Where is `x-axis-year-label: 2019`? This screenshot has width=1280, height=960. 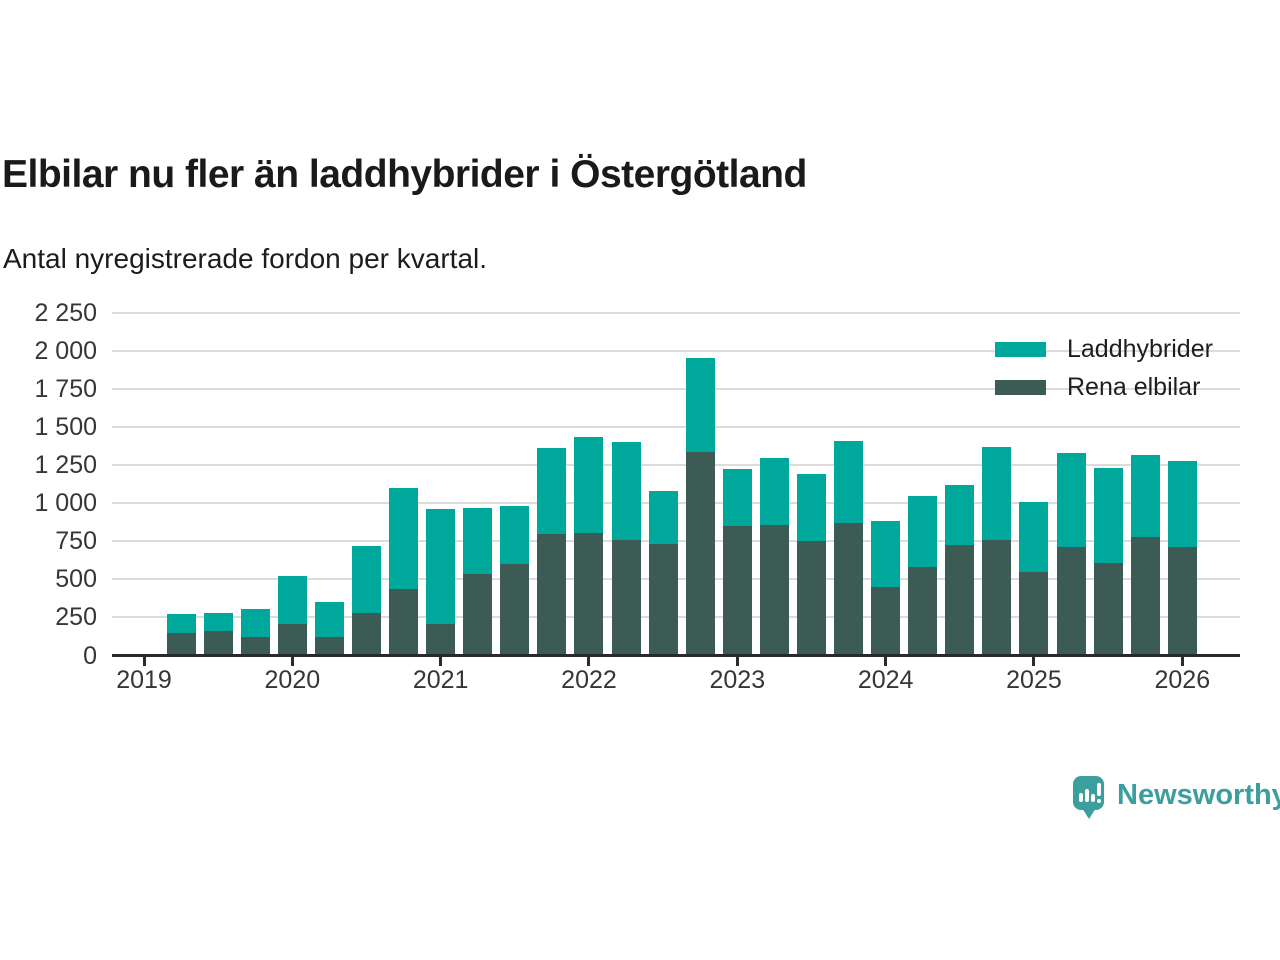 x-axis-year-label: 2019 is located at coordinates (144, 680).